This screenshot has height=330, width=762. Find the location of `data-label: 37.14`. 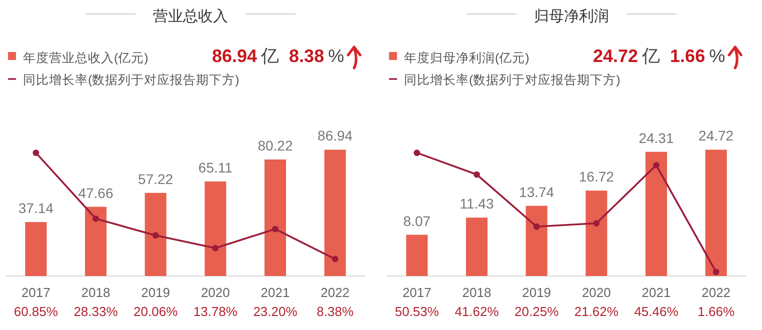

data-label: 37.14 is located at coordinates (36, 208).